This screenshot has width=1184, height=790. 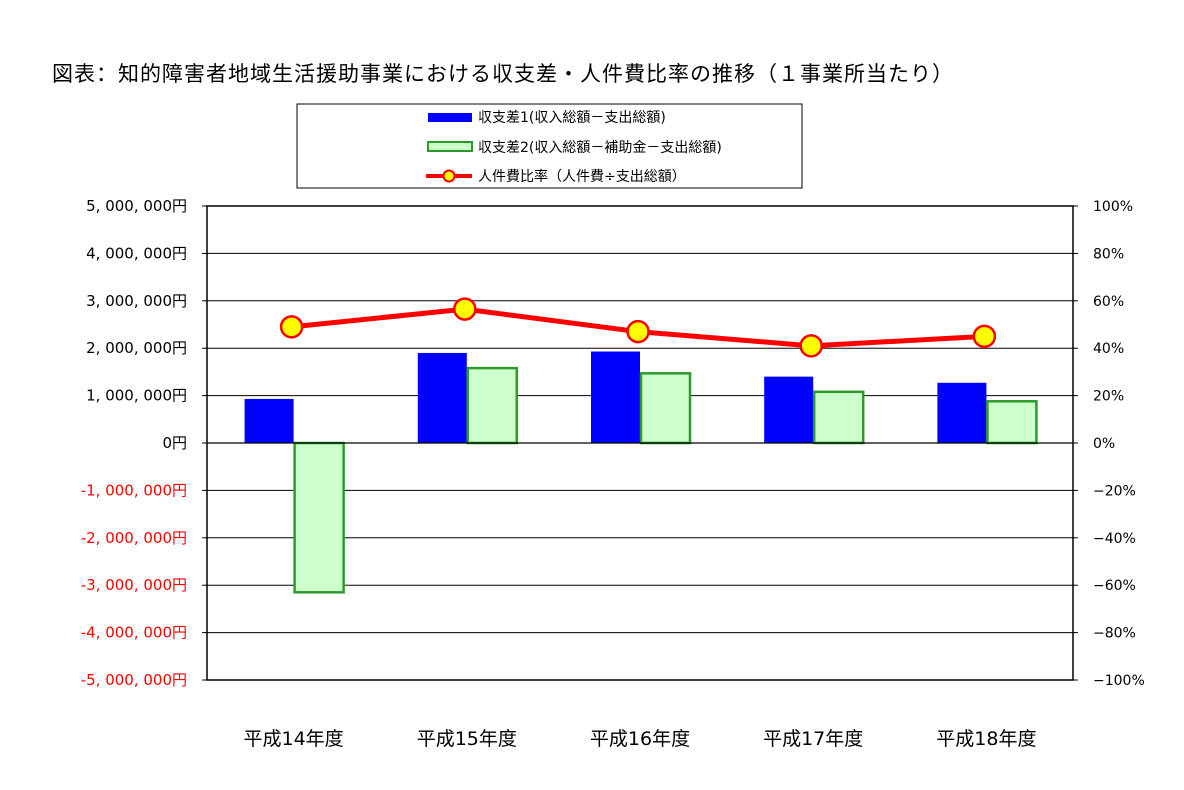 I want to click on right-tick-label: 40%, so click(x=1108, y=349).